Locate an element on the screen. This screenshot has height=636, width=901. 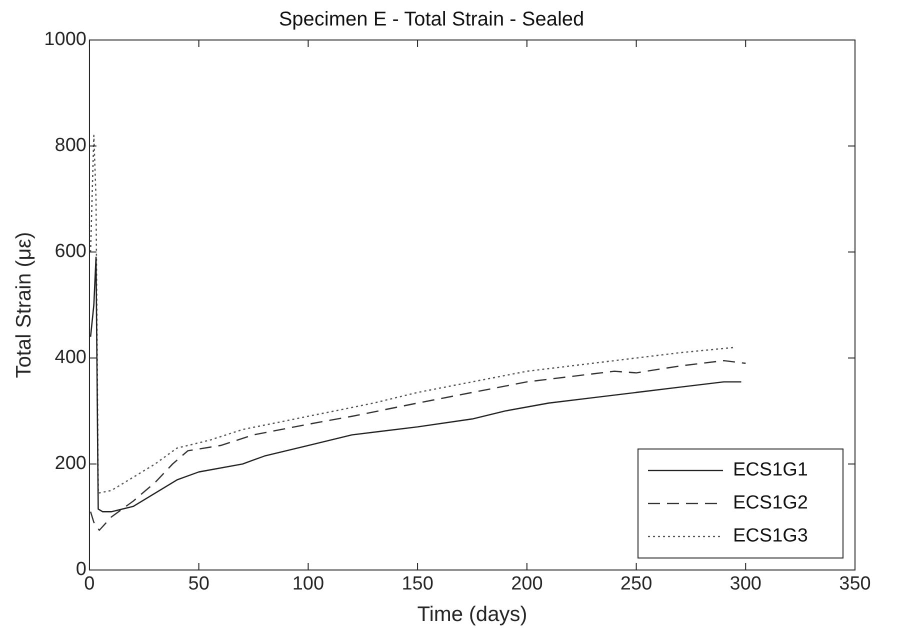
x-axis-title: Time (days) is located at coordinates (472, 614).